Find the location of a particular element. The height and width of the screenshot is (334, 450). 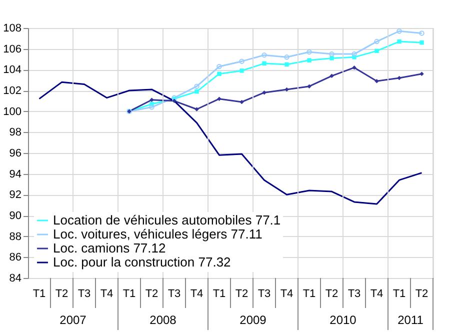

y-tick-label: 92 is located at coordinates (15, 195).